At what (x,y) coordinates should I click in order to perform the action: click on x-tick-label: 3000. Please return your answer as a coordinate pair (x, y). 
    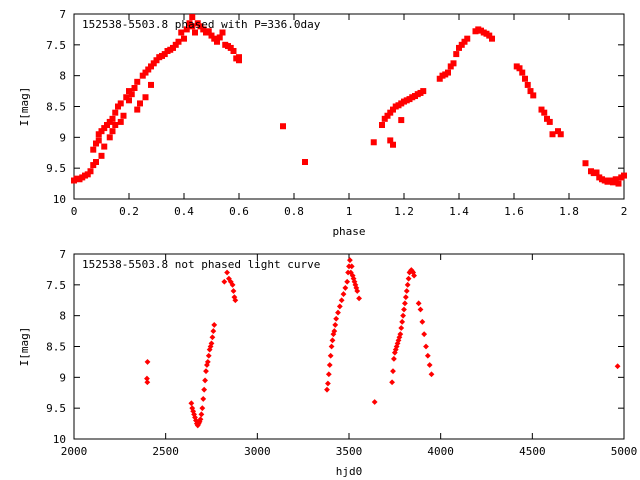
    Looking at the image, I should click on (257, 451).